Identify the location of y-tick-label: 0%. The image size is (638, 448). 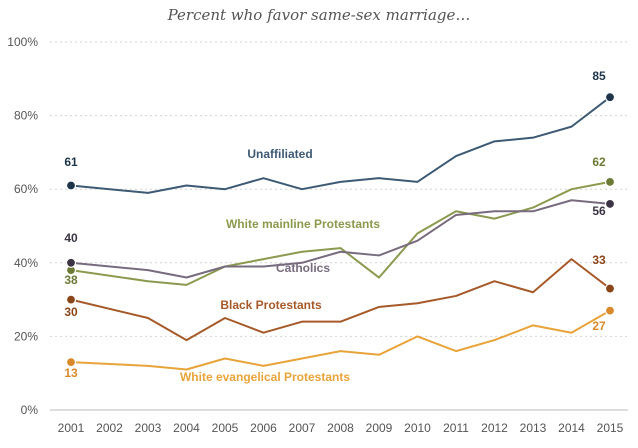
(30, 410).